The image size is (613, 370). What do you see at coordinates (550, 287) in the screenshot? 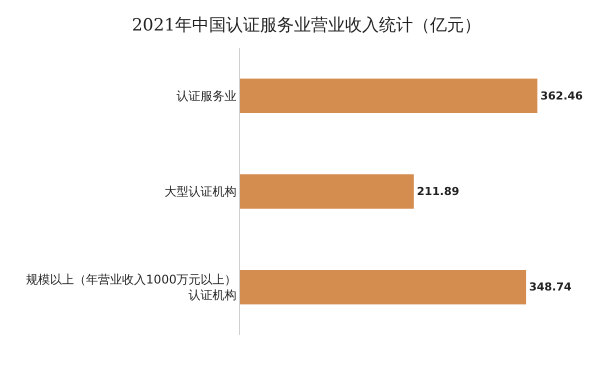
I see `data-label: 348.74` at bounding box center [550, 287].